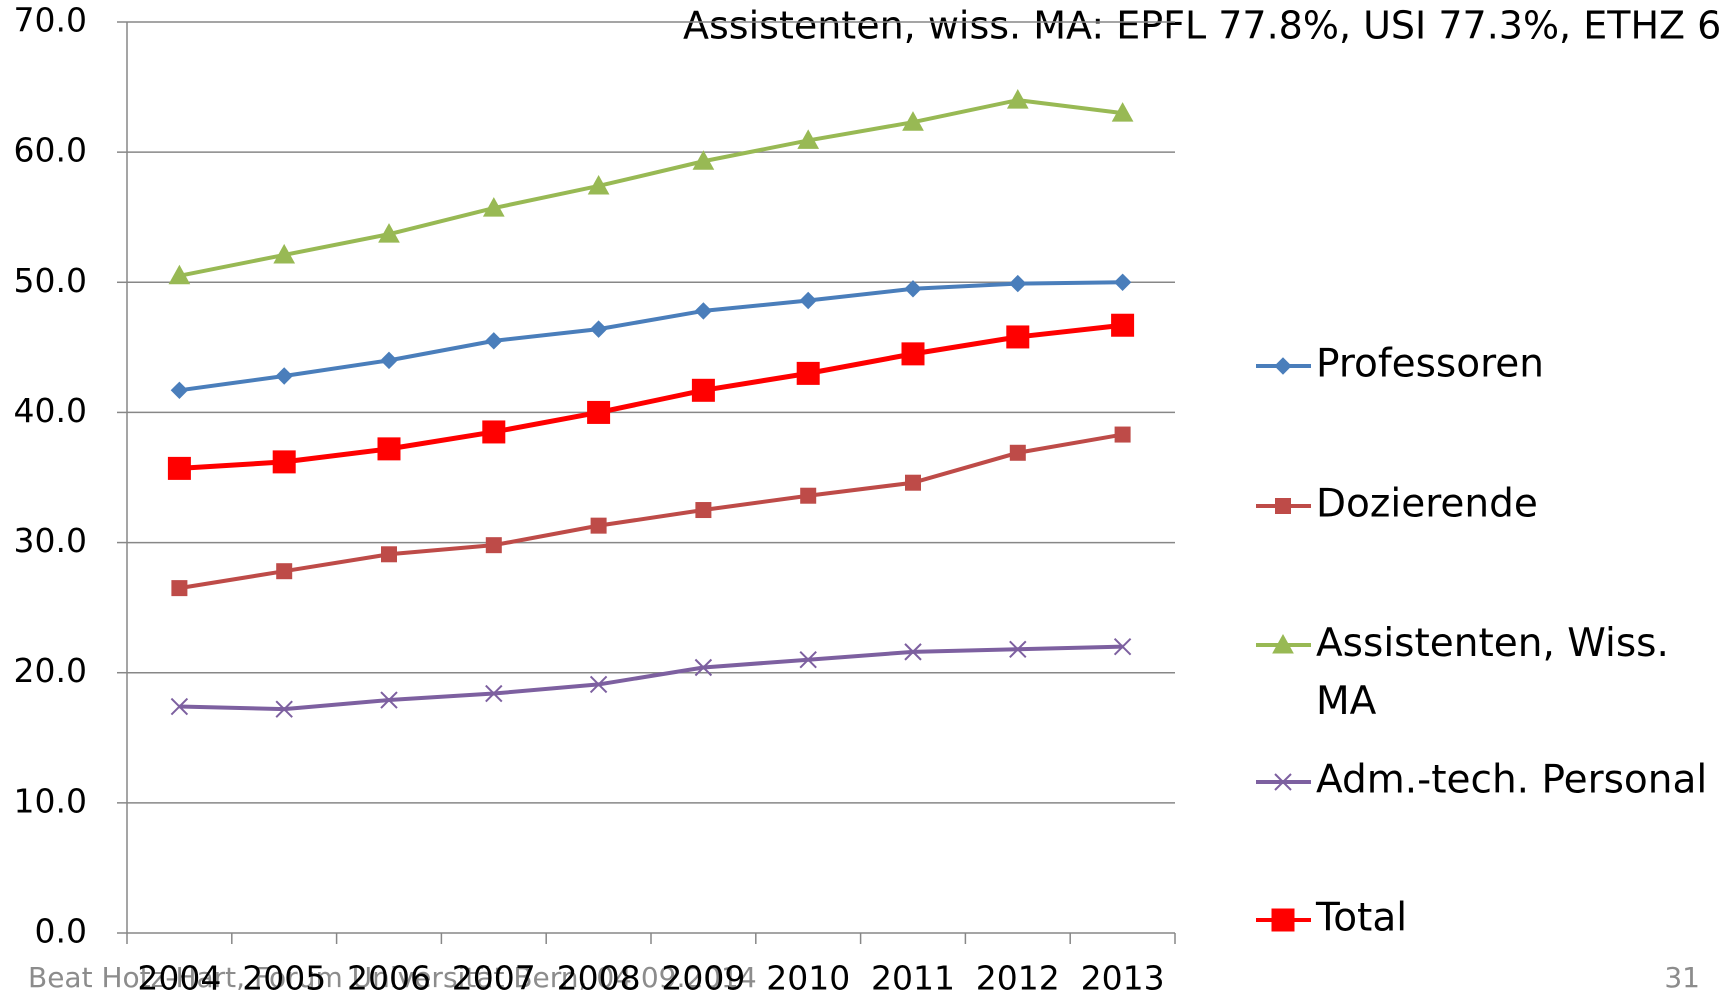 The image size is (1725, 996). I want to click on legend-label: Dozierende, so click(1427, 504).